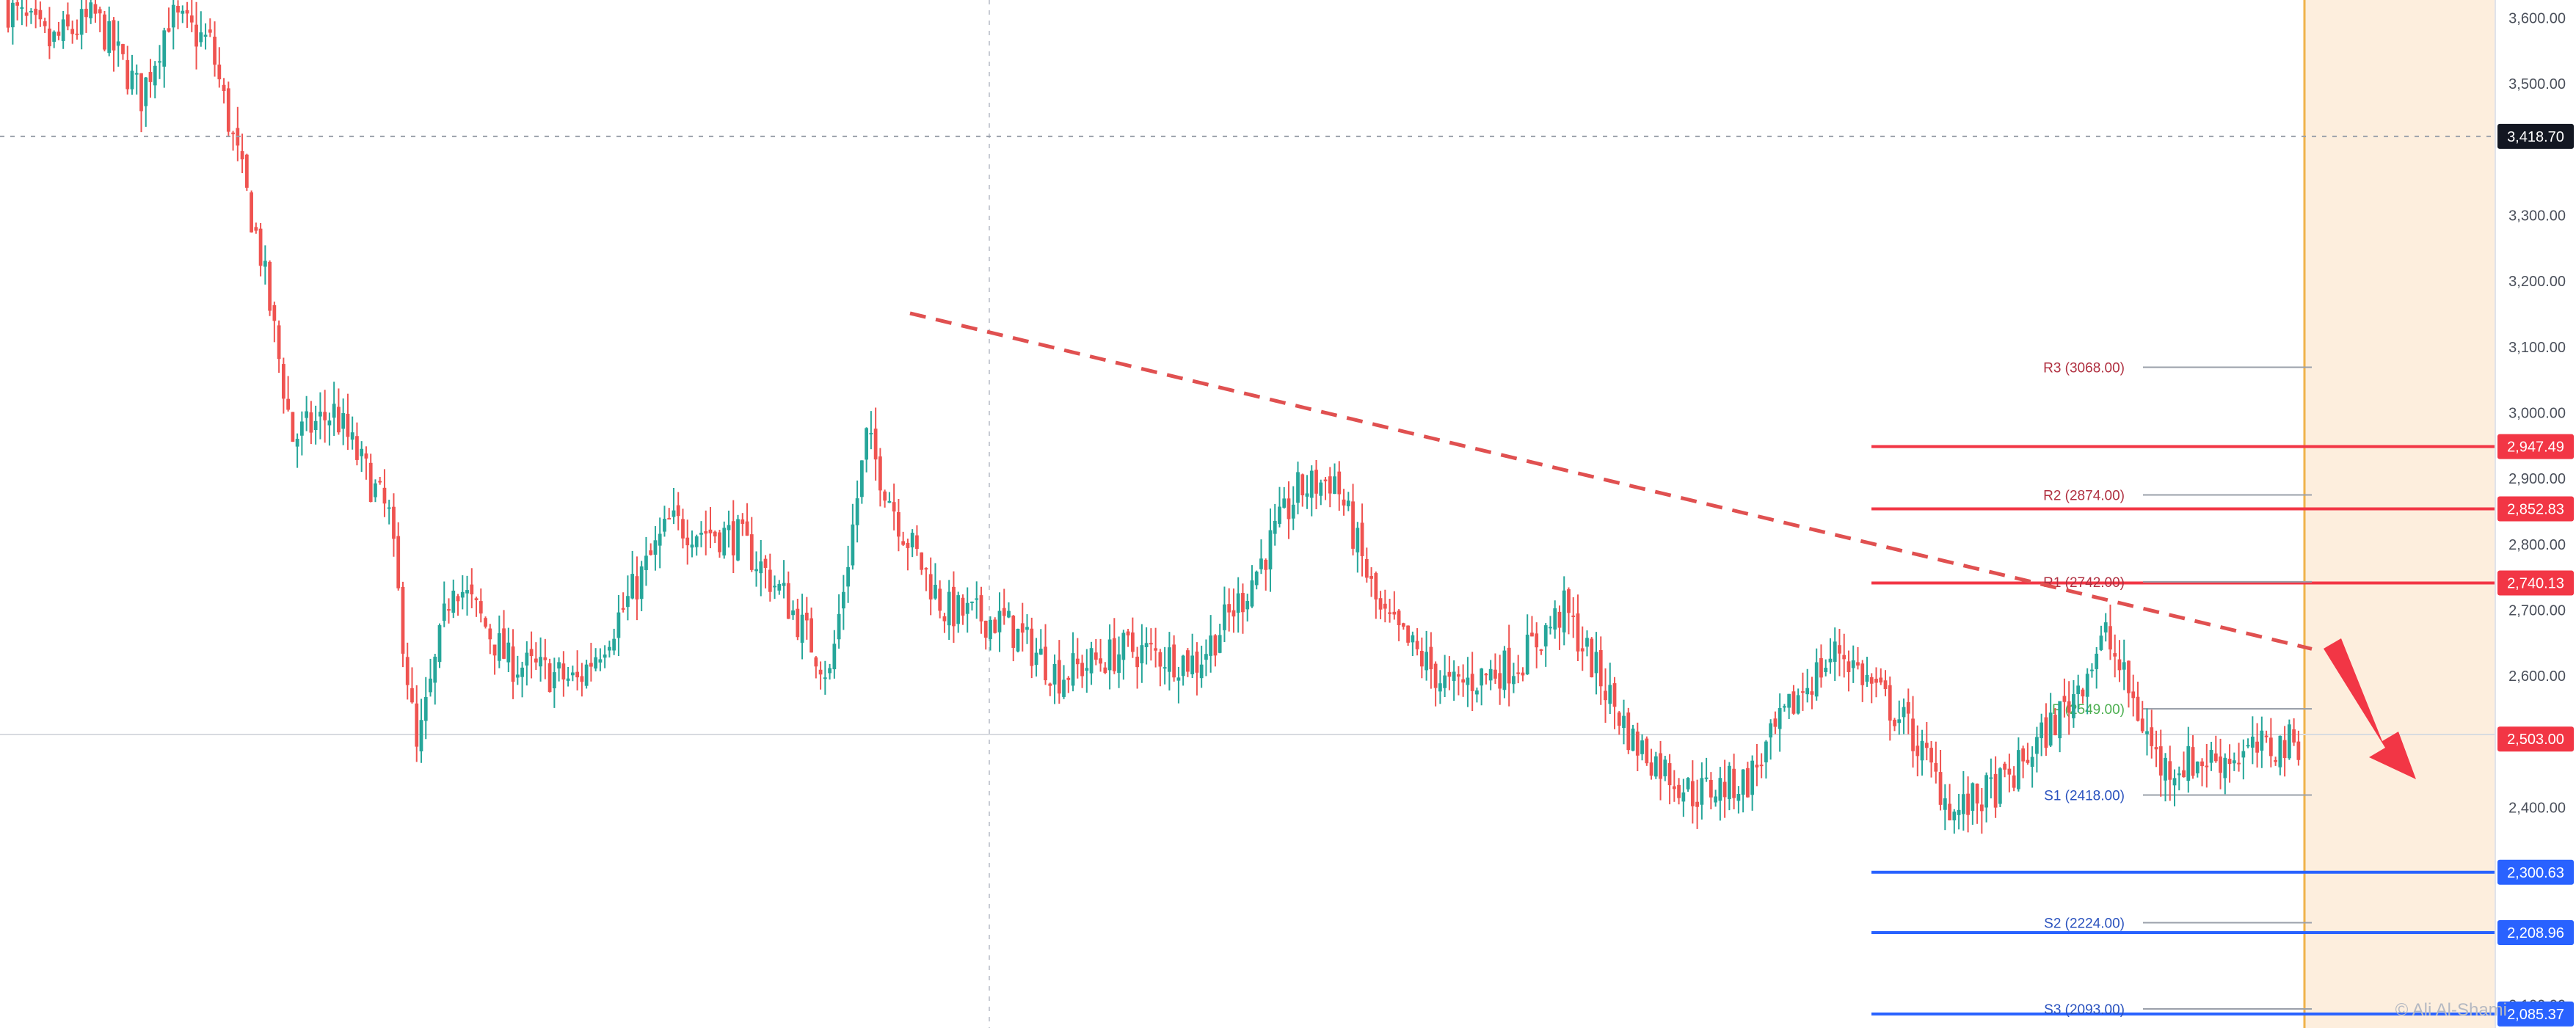  Describe the element at coordinates (2537, 676) in the screenshot. I see `y-tick-label: 2,600.00` at that location.